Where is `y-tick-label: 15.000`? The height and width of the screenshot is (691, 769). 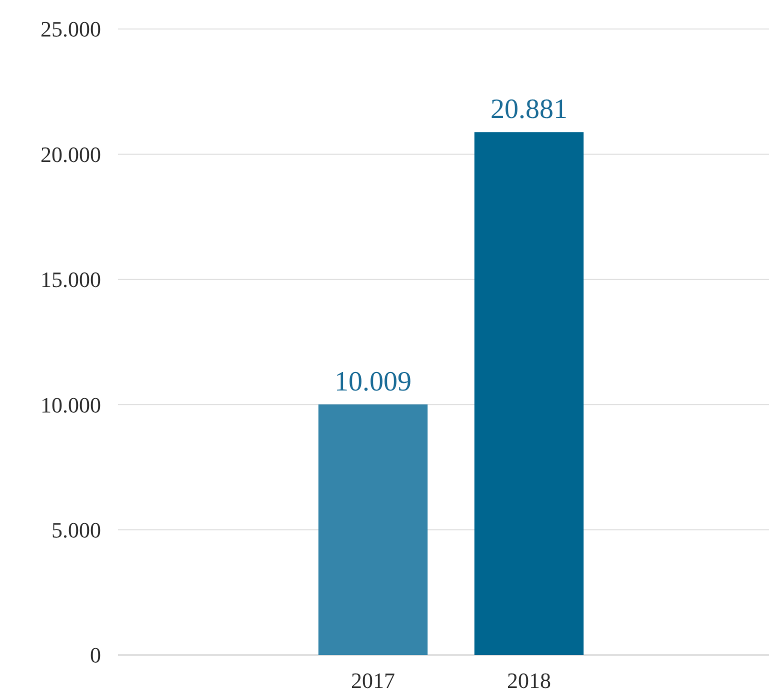 y-tick-label: 15.000 is located at coordinates (70, 279).